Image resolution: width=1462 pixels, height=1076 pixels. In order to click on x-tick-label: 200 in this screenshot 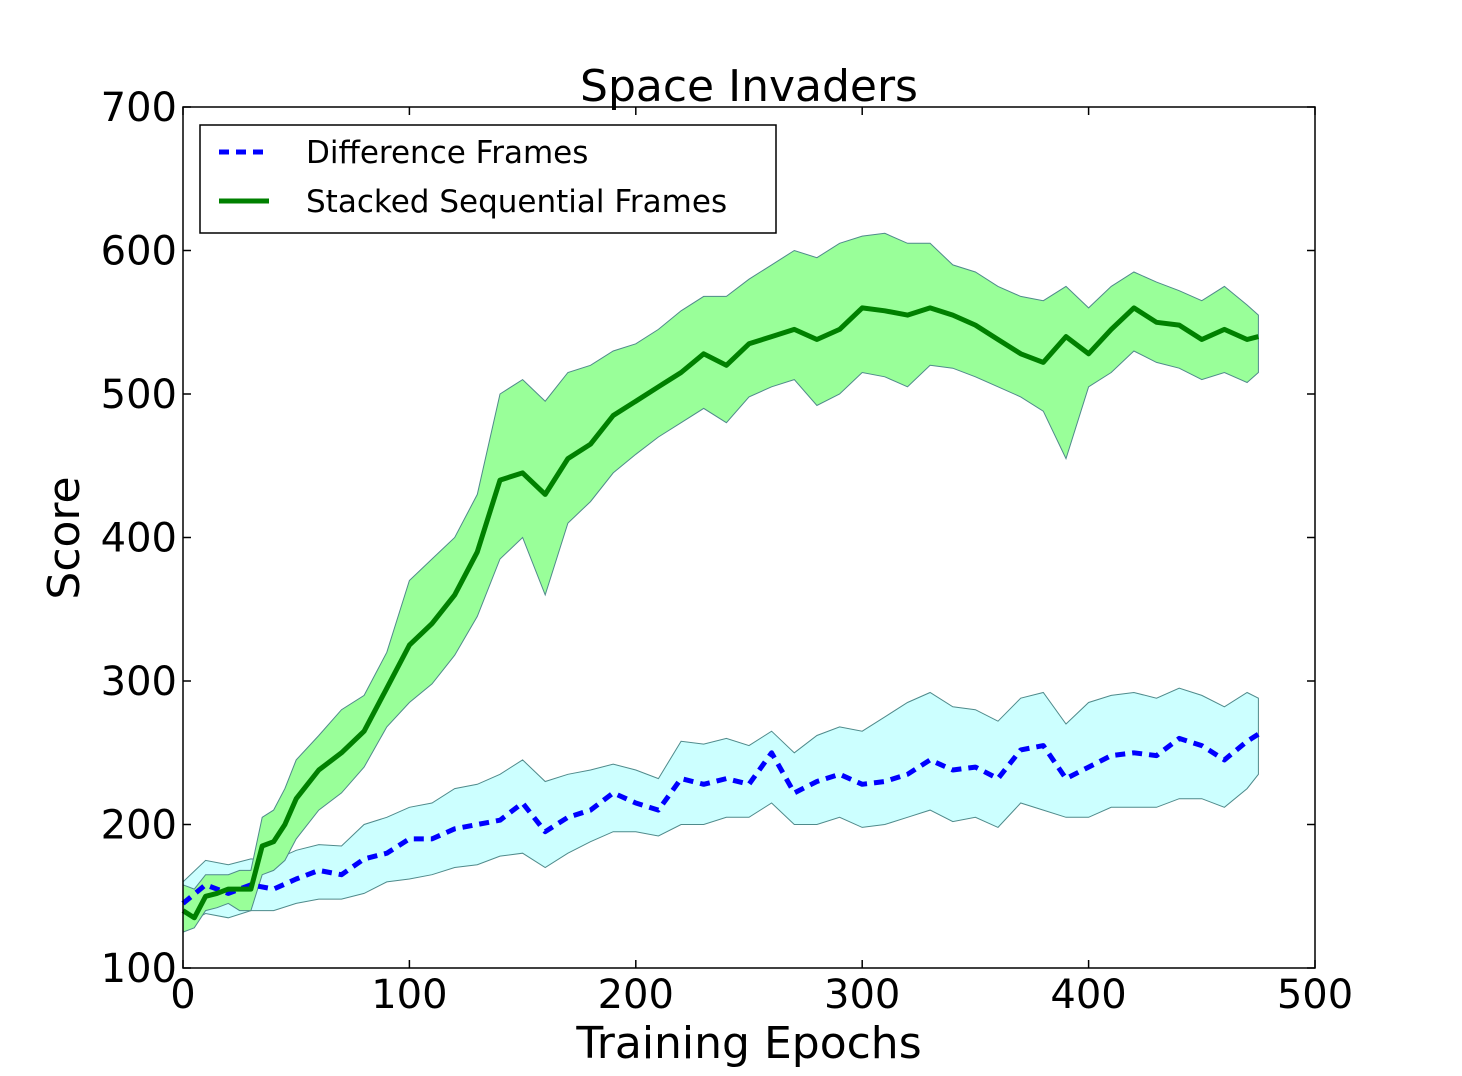, I will do `click(636, 995)`.